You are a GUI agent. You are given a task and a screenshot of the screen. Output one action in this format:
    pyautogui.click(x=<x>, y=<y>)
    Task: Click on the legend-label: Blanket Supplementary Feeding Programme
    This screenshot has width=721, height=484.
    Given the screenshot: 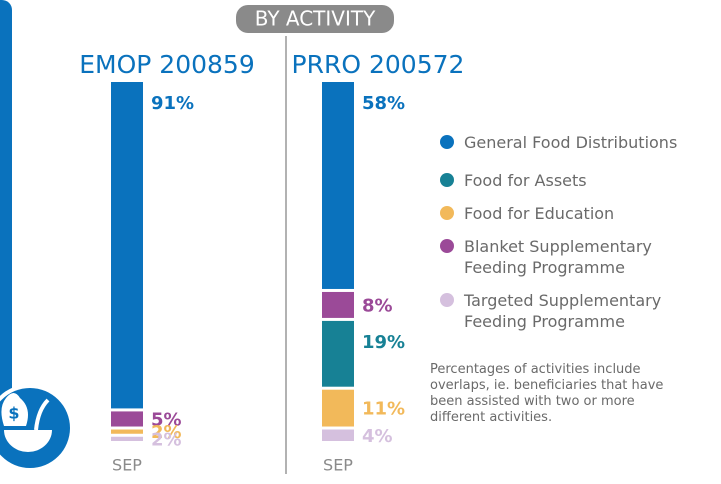 What is the action you would take?
    pyautogui.click(x=558, y=257)
    